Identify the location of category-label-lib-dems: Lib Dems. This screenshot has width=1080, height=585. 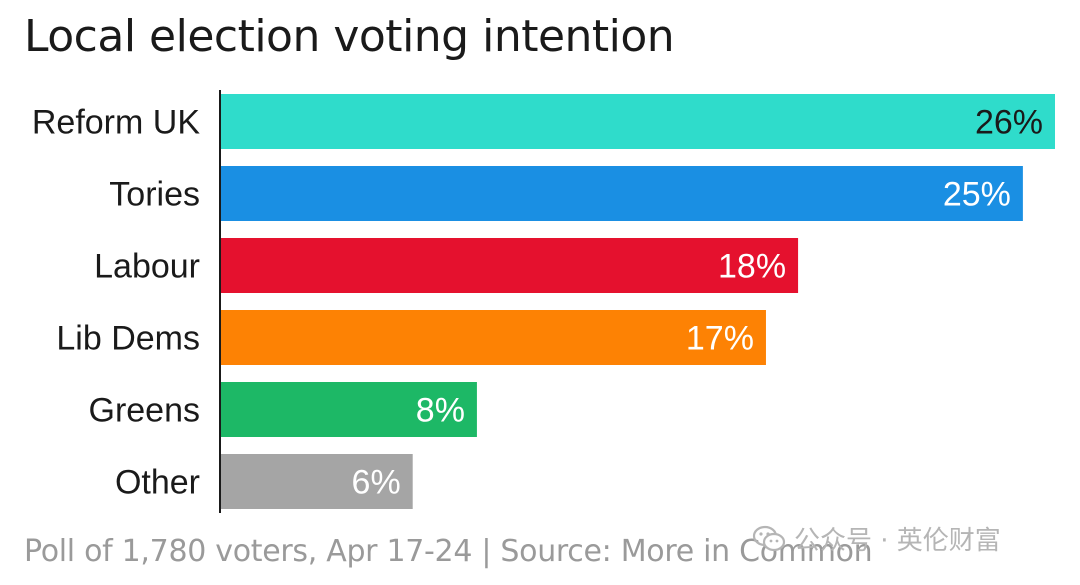
(128, 339).